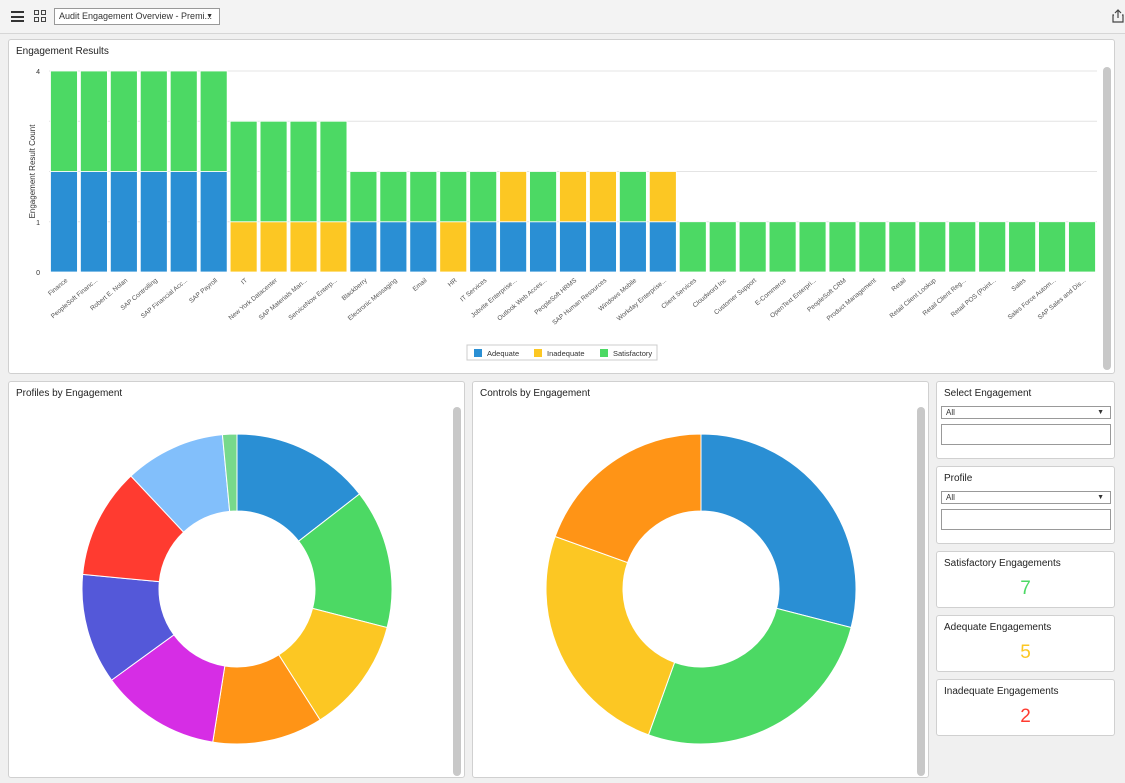 Image resolution: width=1125 pixels, height=783 pixels. Describe the element at coordinates (355, 290) in the screenshot. I see `x-tick-label: Blackberry` at that location.